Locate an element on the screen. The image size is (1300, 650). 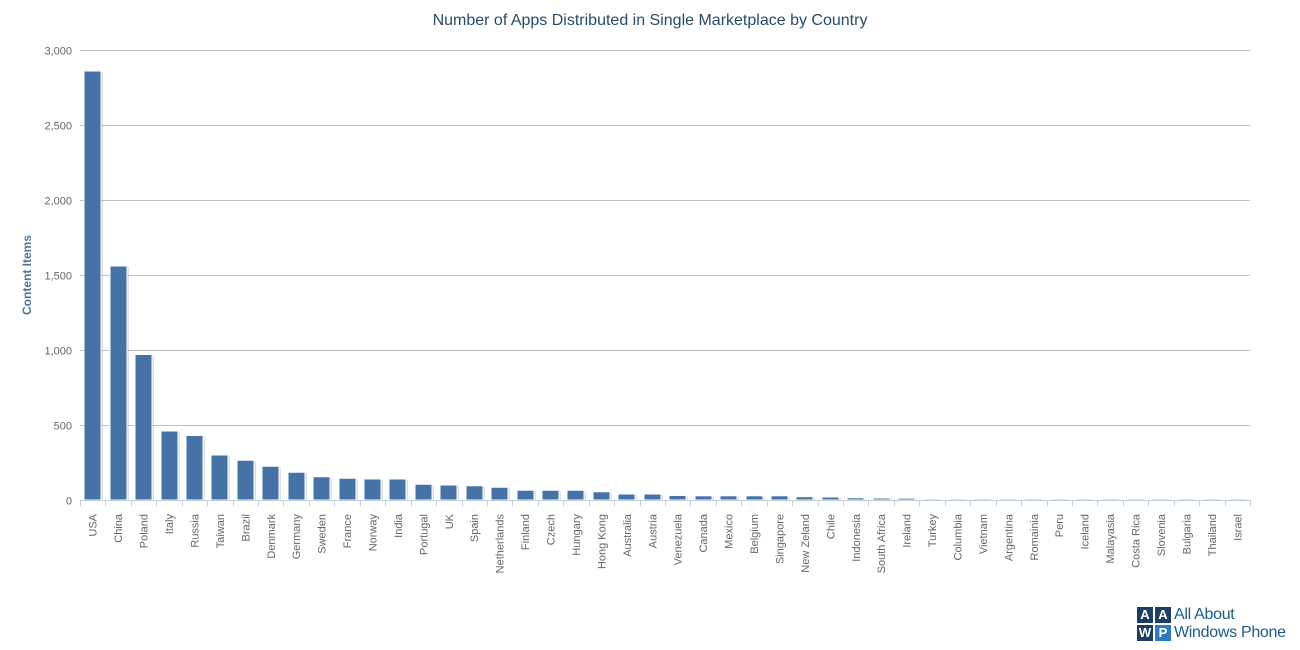
x-tick-label: Taiwan is located at coordinates (221, 531).